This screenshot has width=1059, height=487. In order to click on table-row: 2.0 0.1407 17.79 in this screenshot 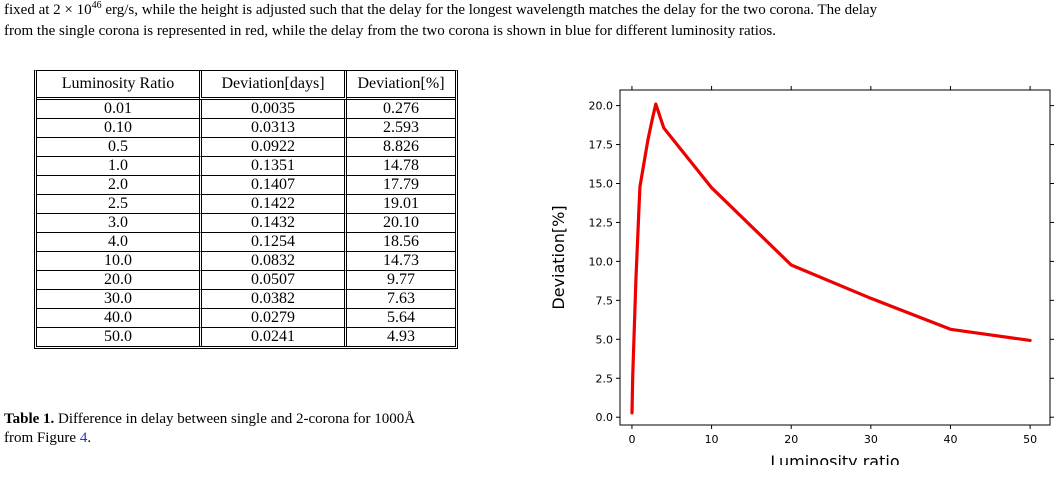, I will do `click(246, 184)`.